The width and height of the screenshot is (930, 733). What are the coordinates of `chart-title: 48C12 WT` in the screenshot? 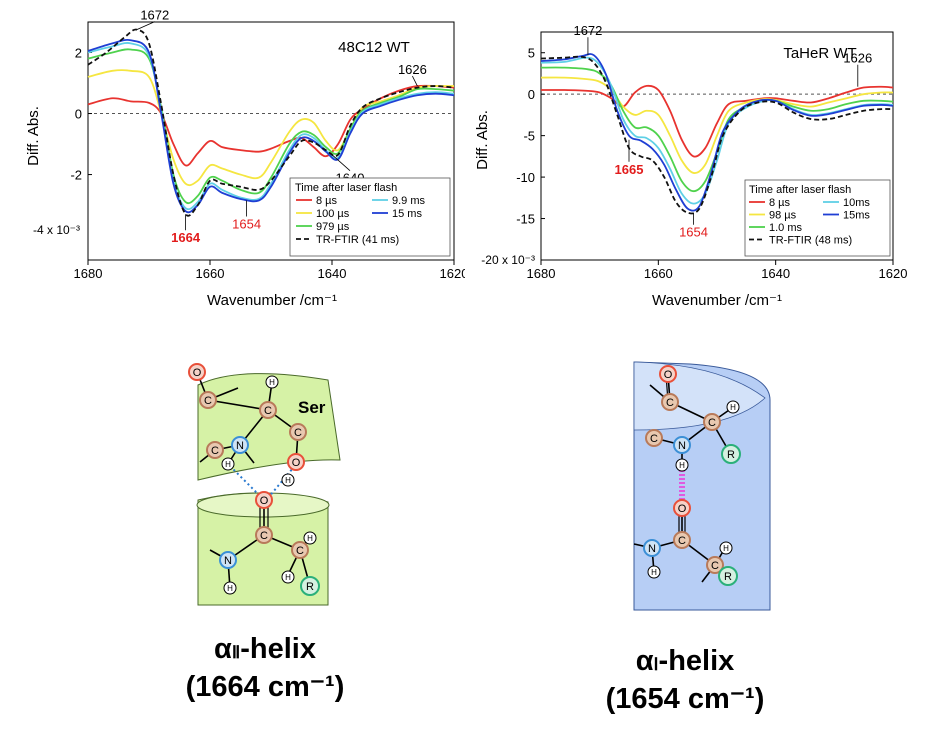 It's located at (374, 47).